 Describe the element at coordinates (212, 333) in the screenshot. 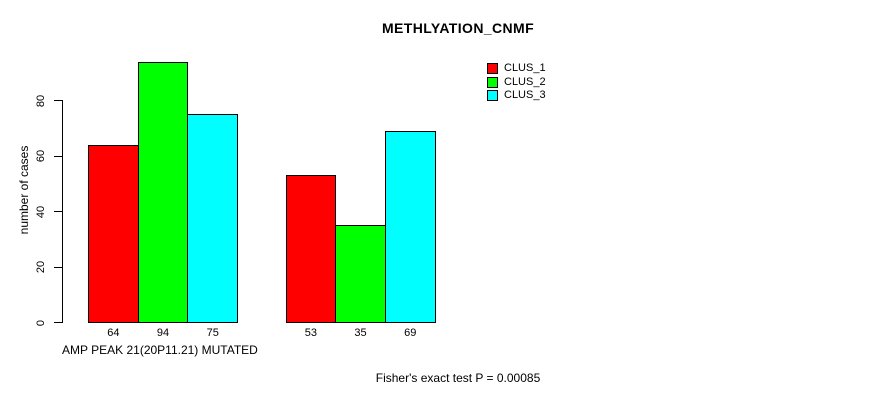

I see `bar-value-label: 75` at that location.